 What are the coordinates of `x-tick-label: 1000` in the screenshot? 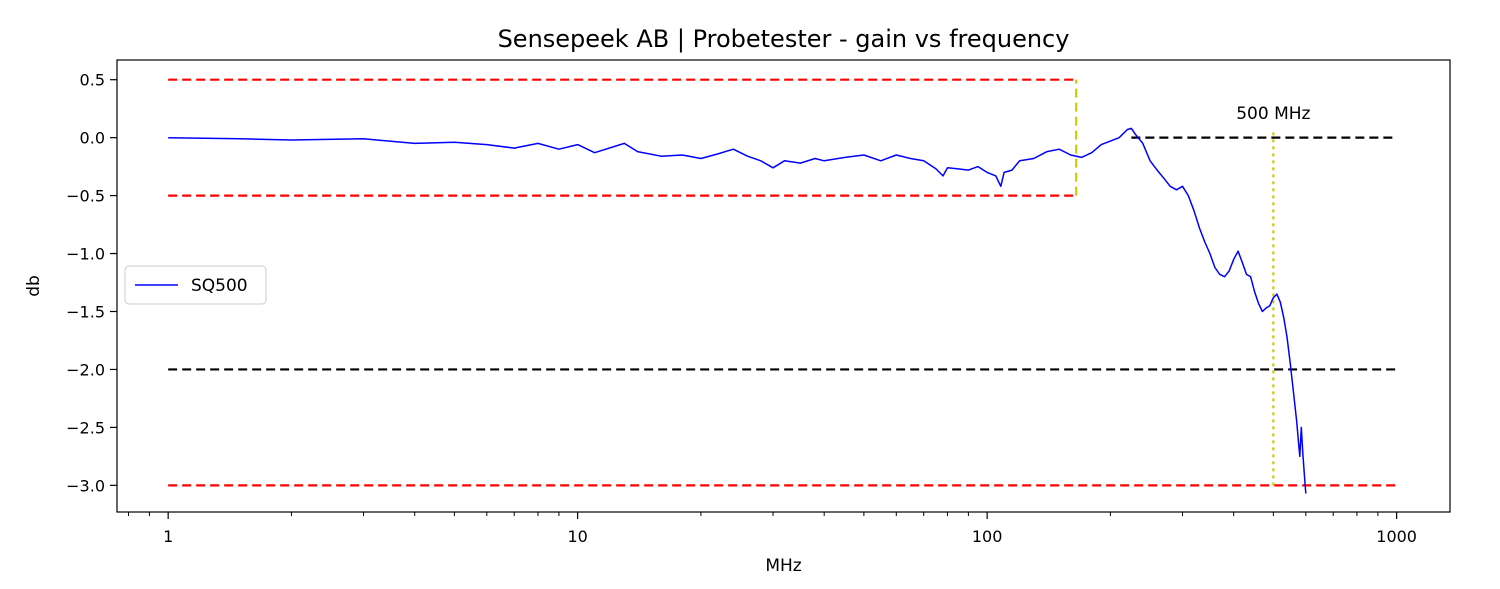 It's located at (1396, 536).